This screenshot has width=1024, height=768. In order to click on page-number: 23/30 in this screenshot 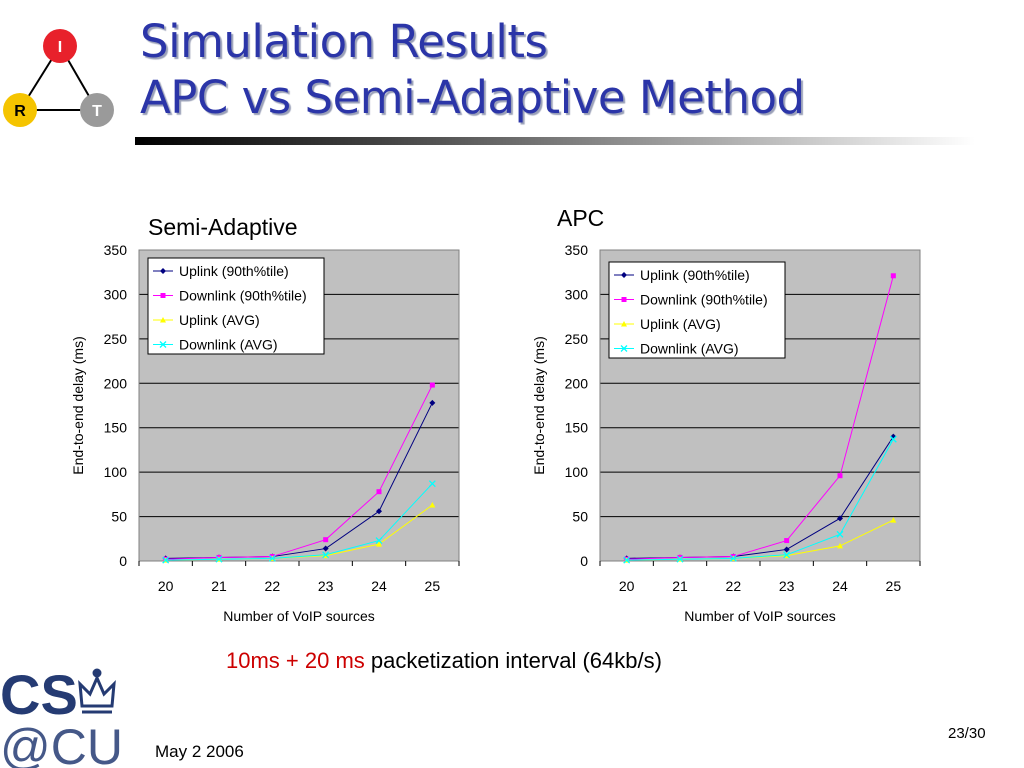, I will do `click(967, 733)`.